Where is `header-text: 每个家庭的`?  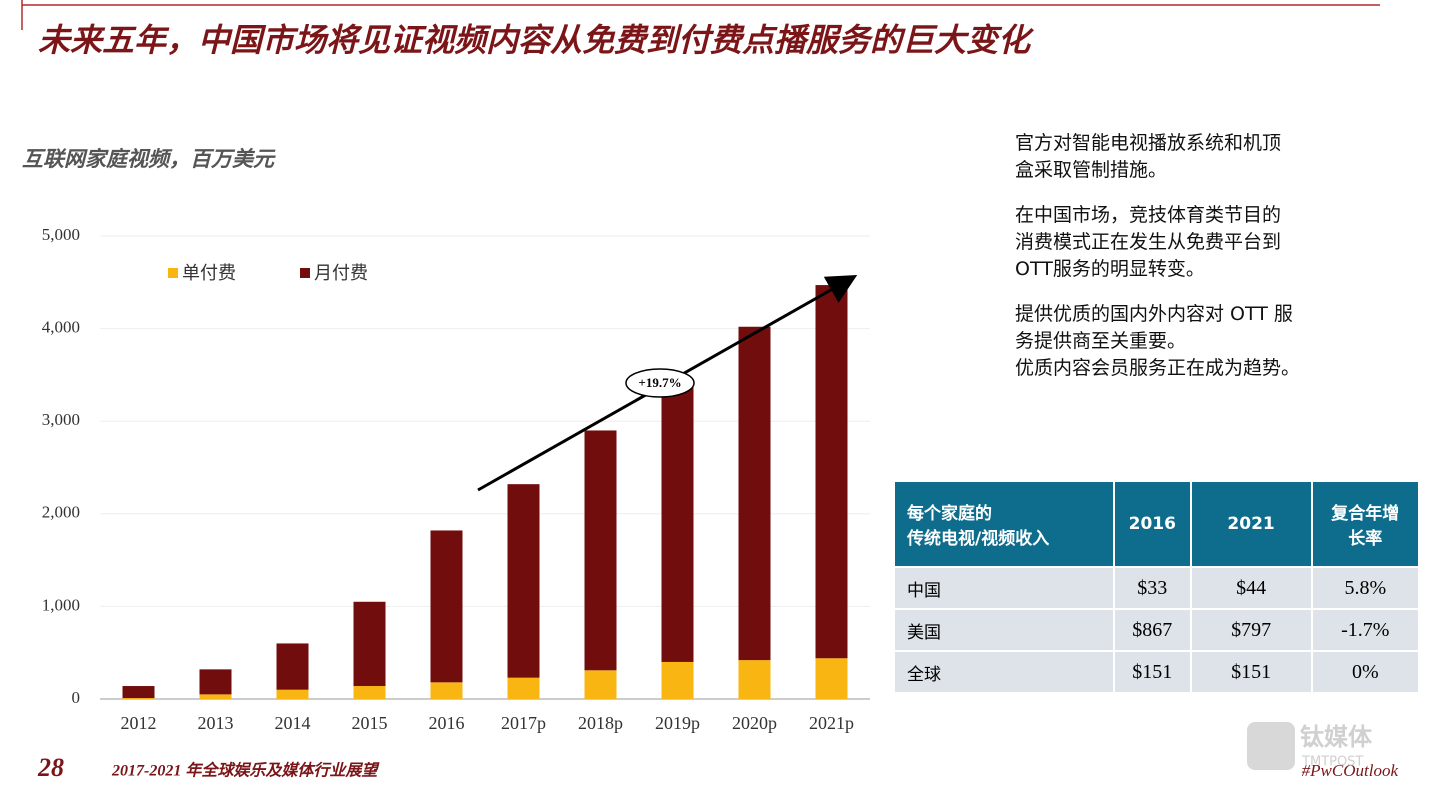 header-text: 每个家庭的 is located at coordinates (949, 514).